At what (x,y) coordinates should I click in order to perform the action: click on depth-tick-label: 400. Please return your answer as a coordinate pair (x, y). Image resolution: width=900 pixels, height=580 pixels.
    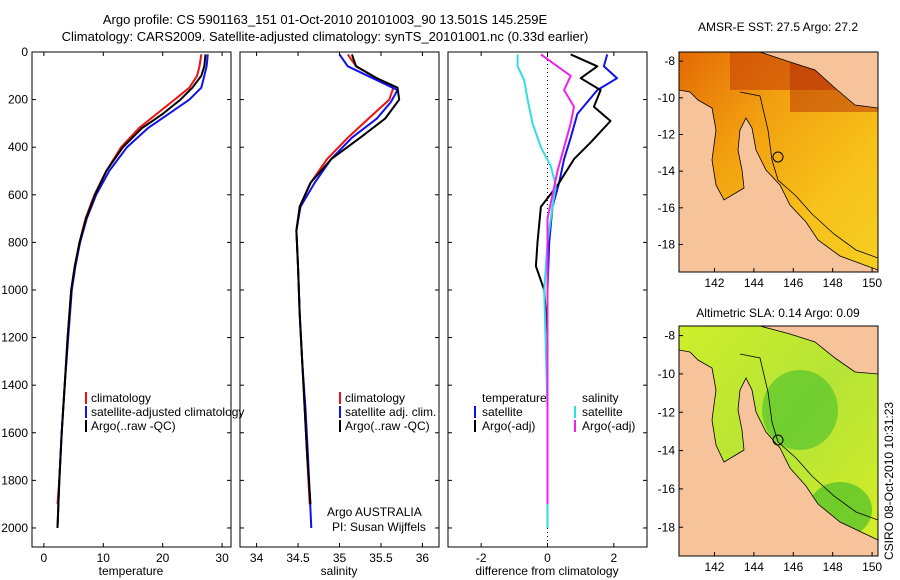
    Looking at the image, I should click on (18, 147).